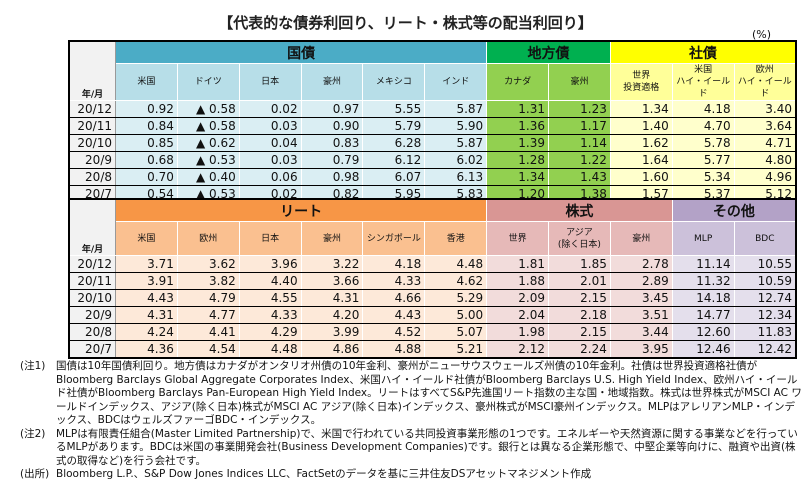 This screenshot has height=496, width=811. What do you see at coordinates (641, 264) in the screenshot?
I see `value-cell: 2.78` at bounding box center [641, 264].